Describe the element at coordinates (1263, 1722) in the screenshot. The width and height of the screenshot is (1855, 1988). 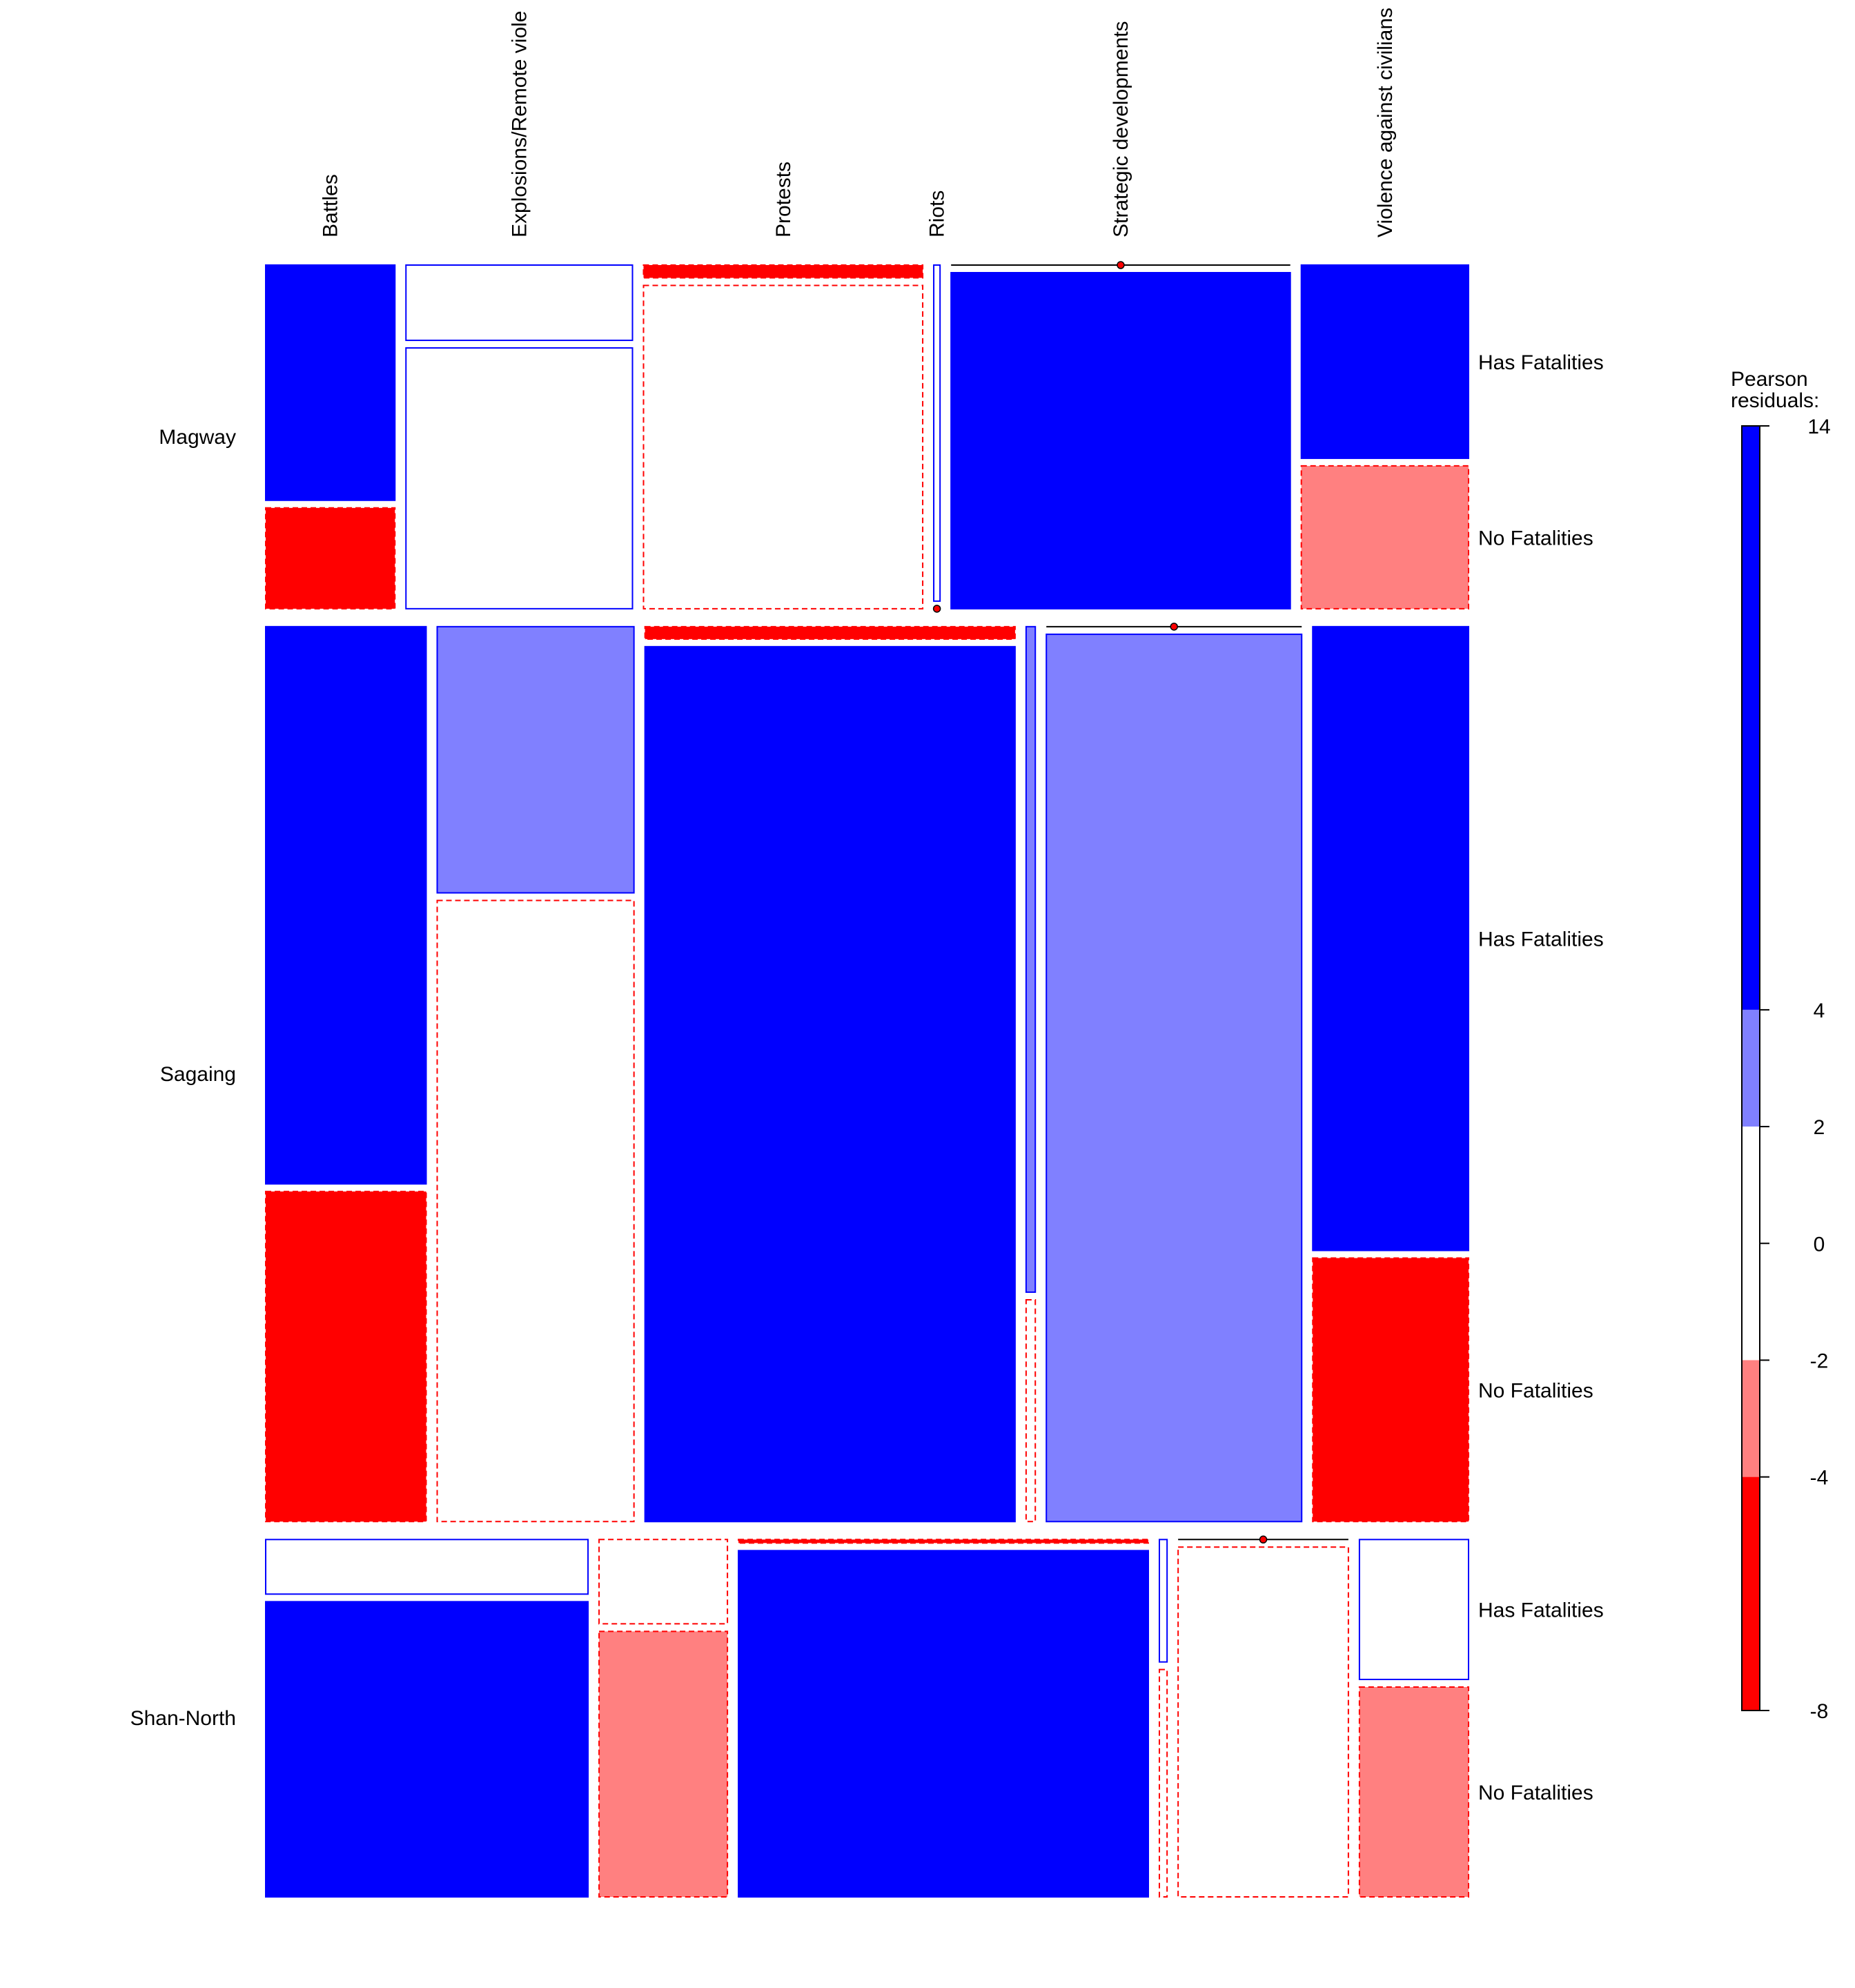
I see `tile-shan-north-strategic-developments-no-fatalities` at that location.